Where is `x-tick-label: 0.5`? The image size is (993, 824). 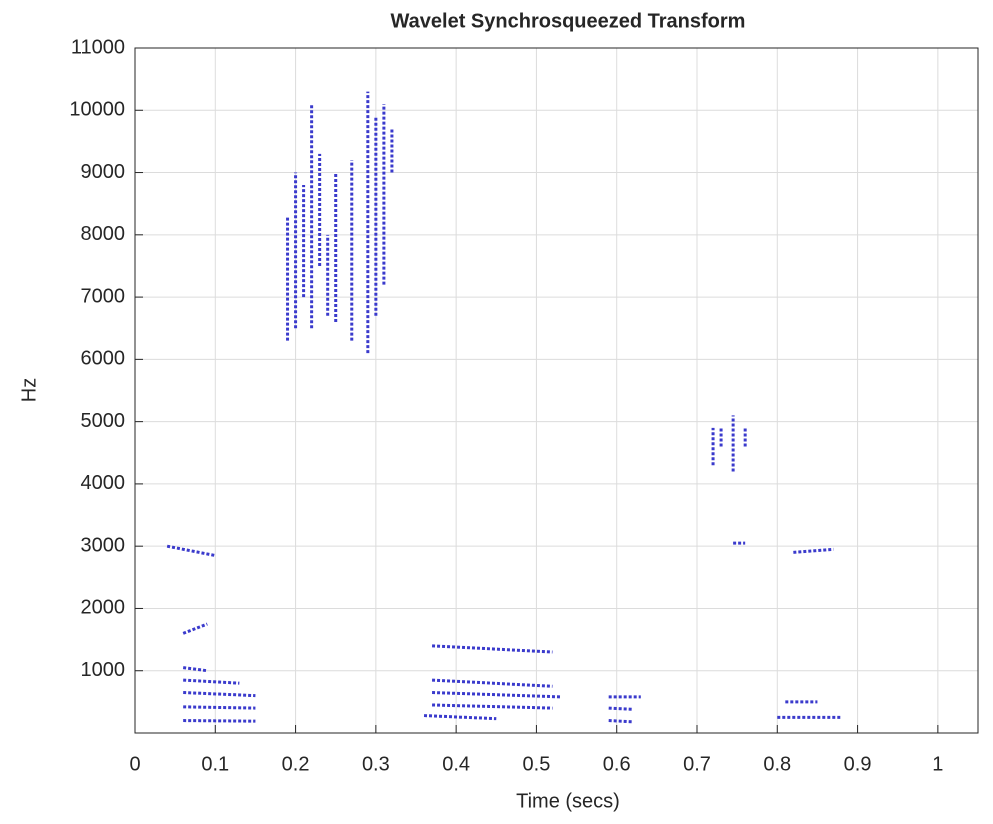 x-tick-label: 0.5 is located at coordinates (537, 764).